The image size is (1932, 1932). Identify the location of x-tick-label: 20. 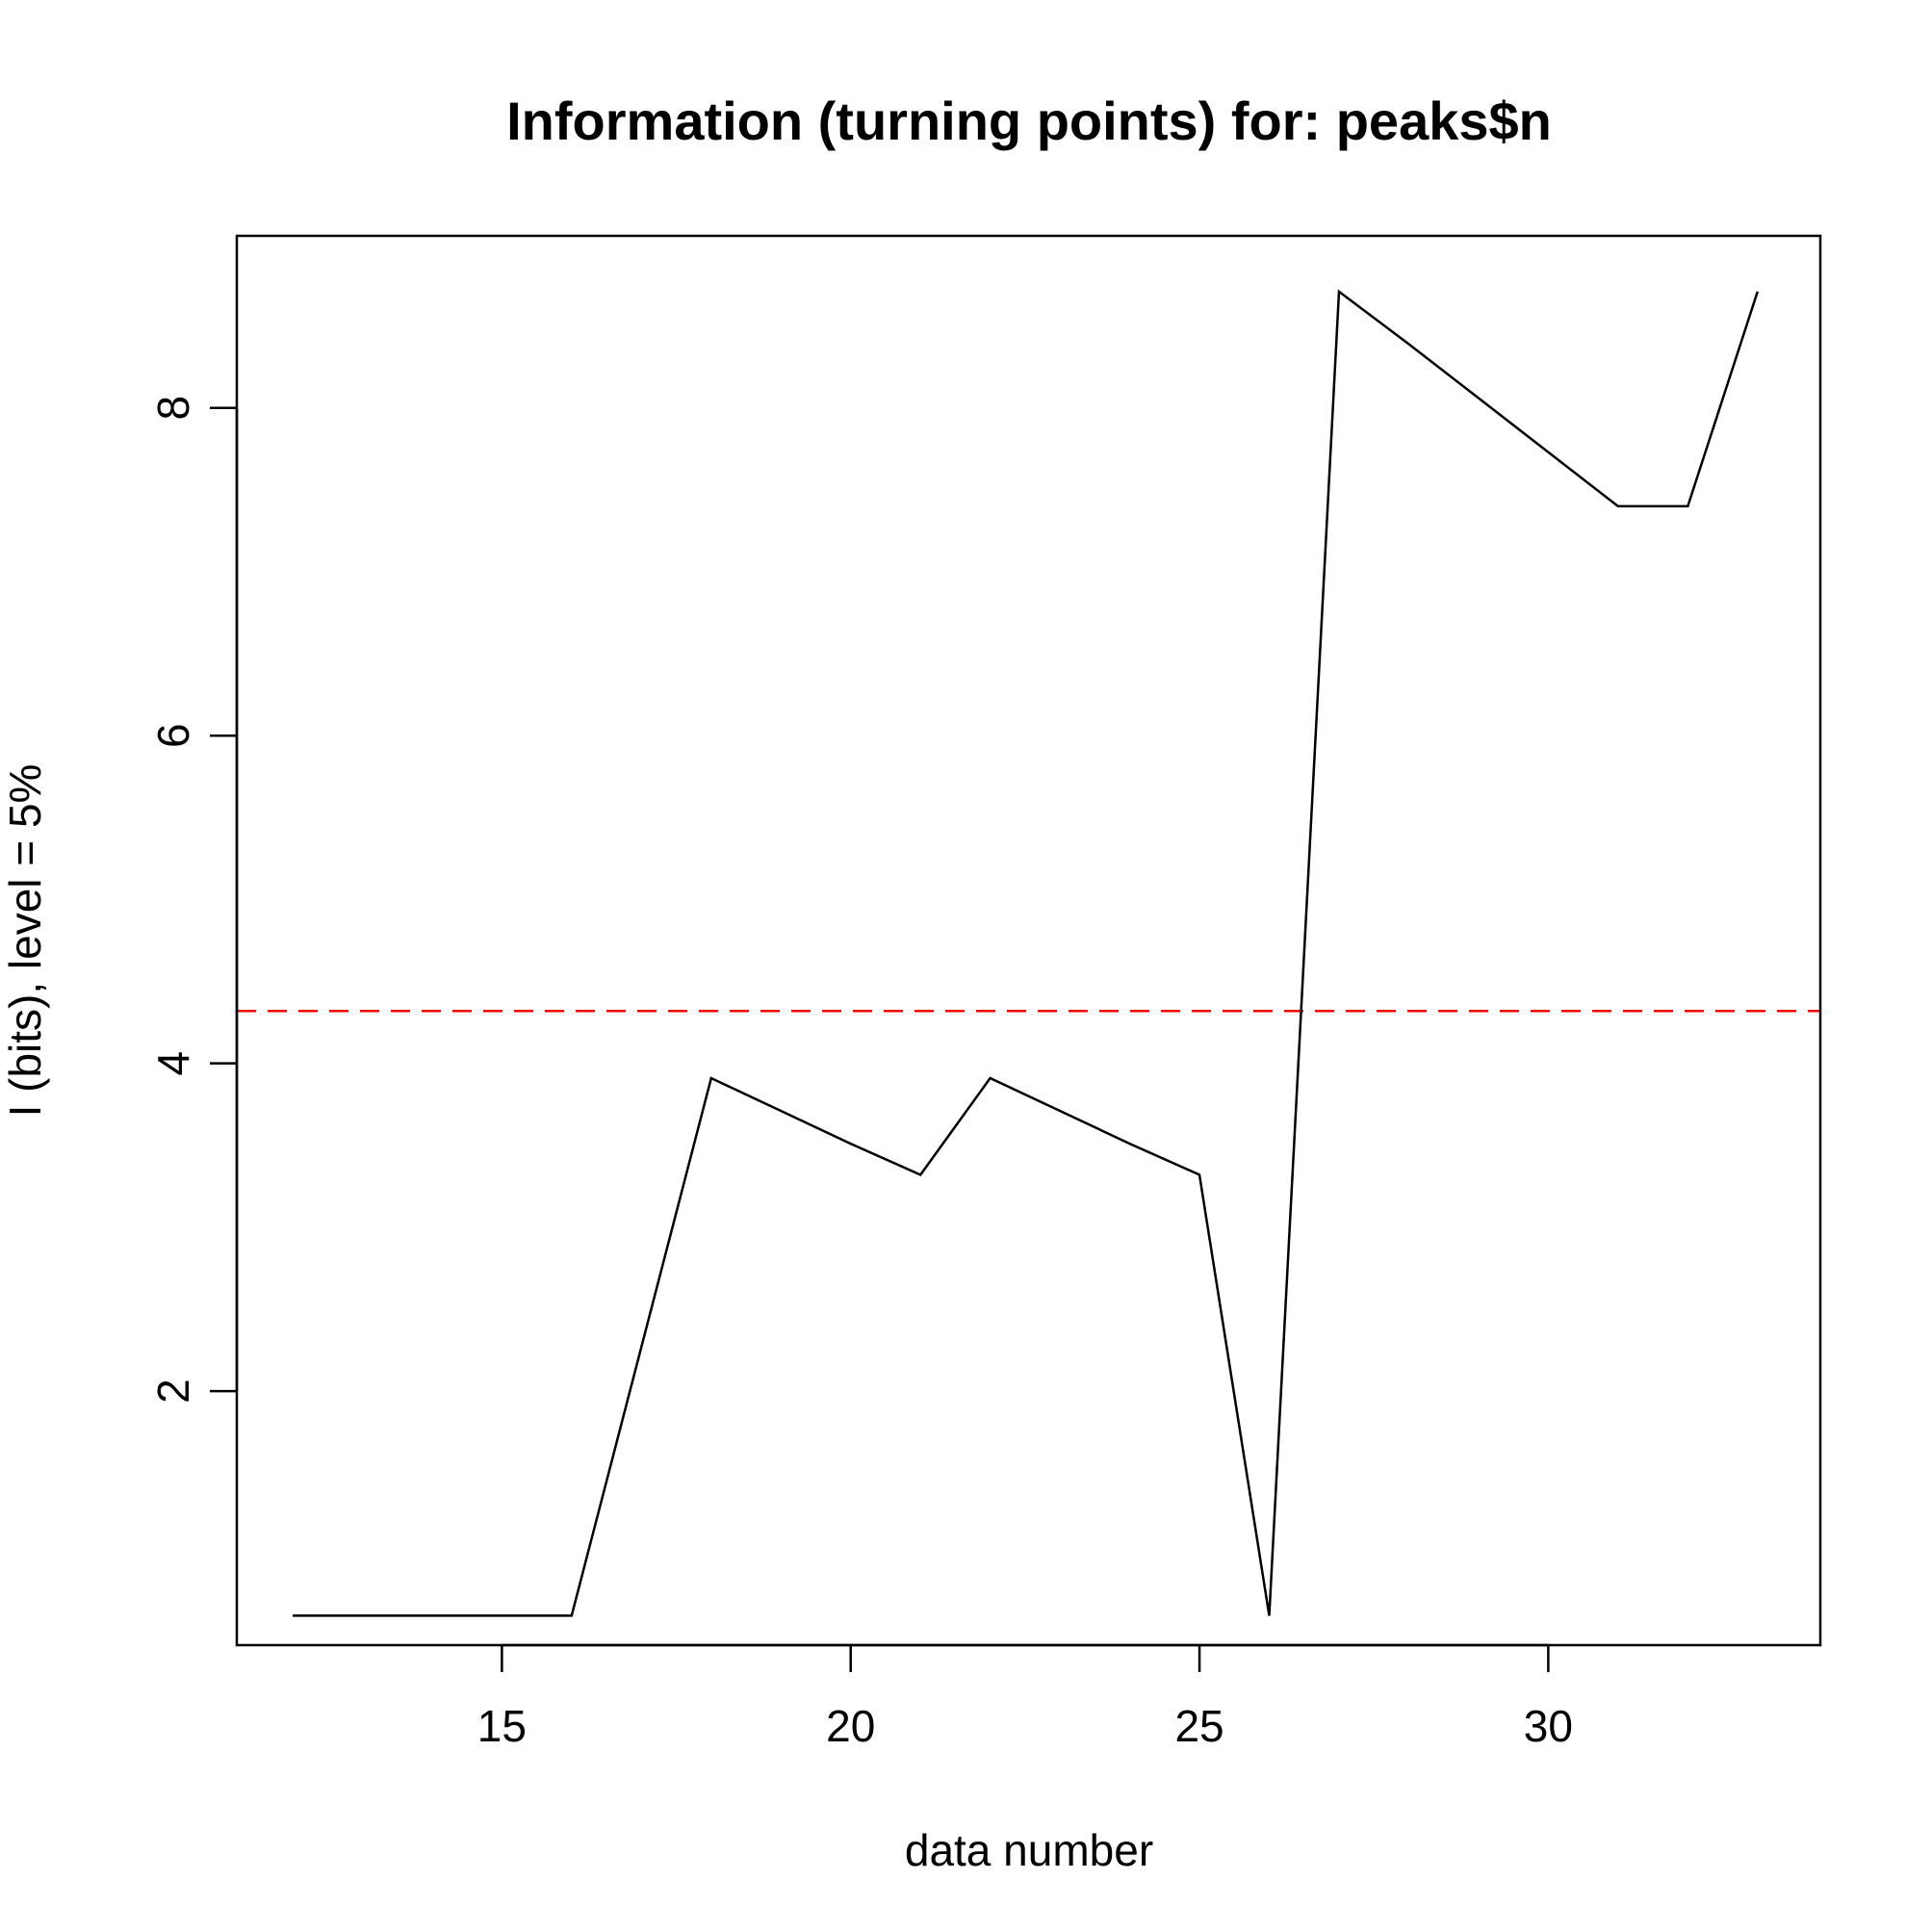
(851, 1726).